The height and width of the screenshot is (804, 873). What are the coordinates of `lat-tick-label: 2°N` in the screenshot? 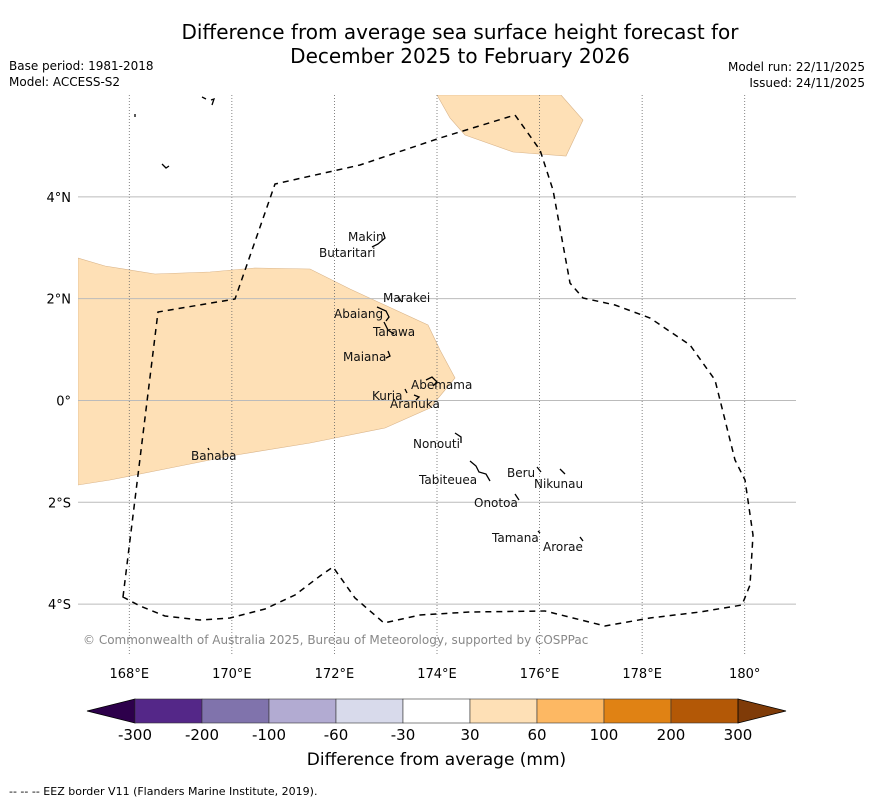 It's located at (59, 300).